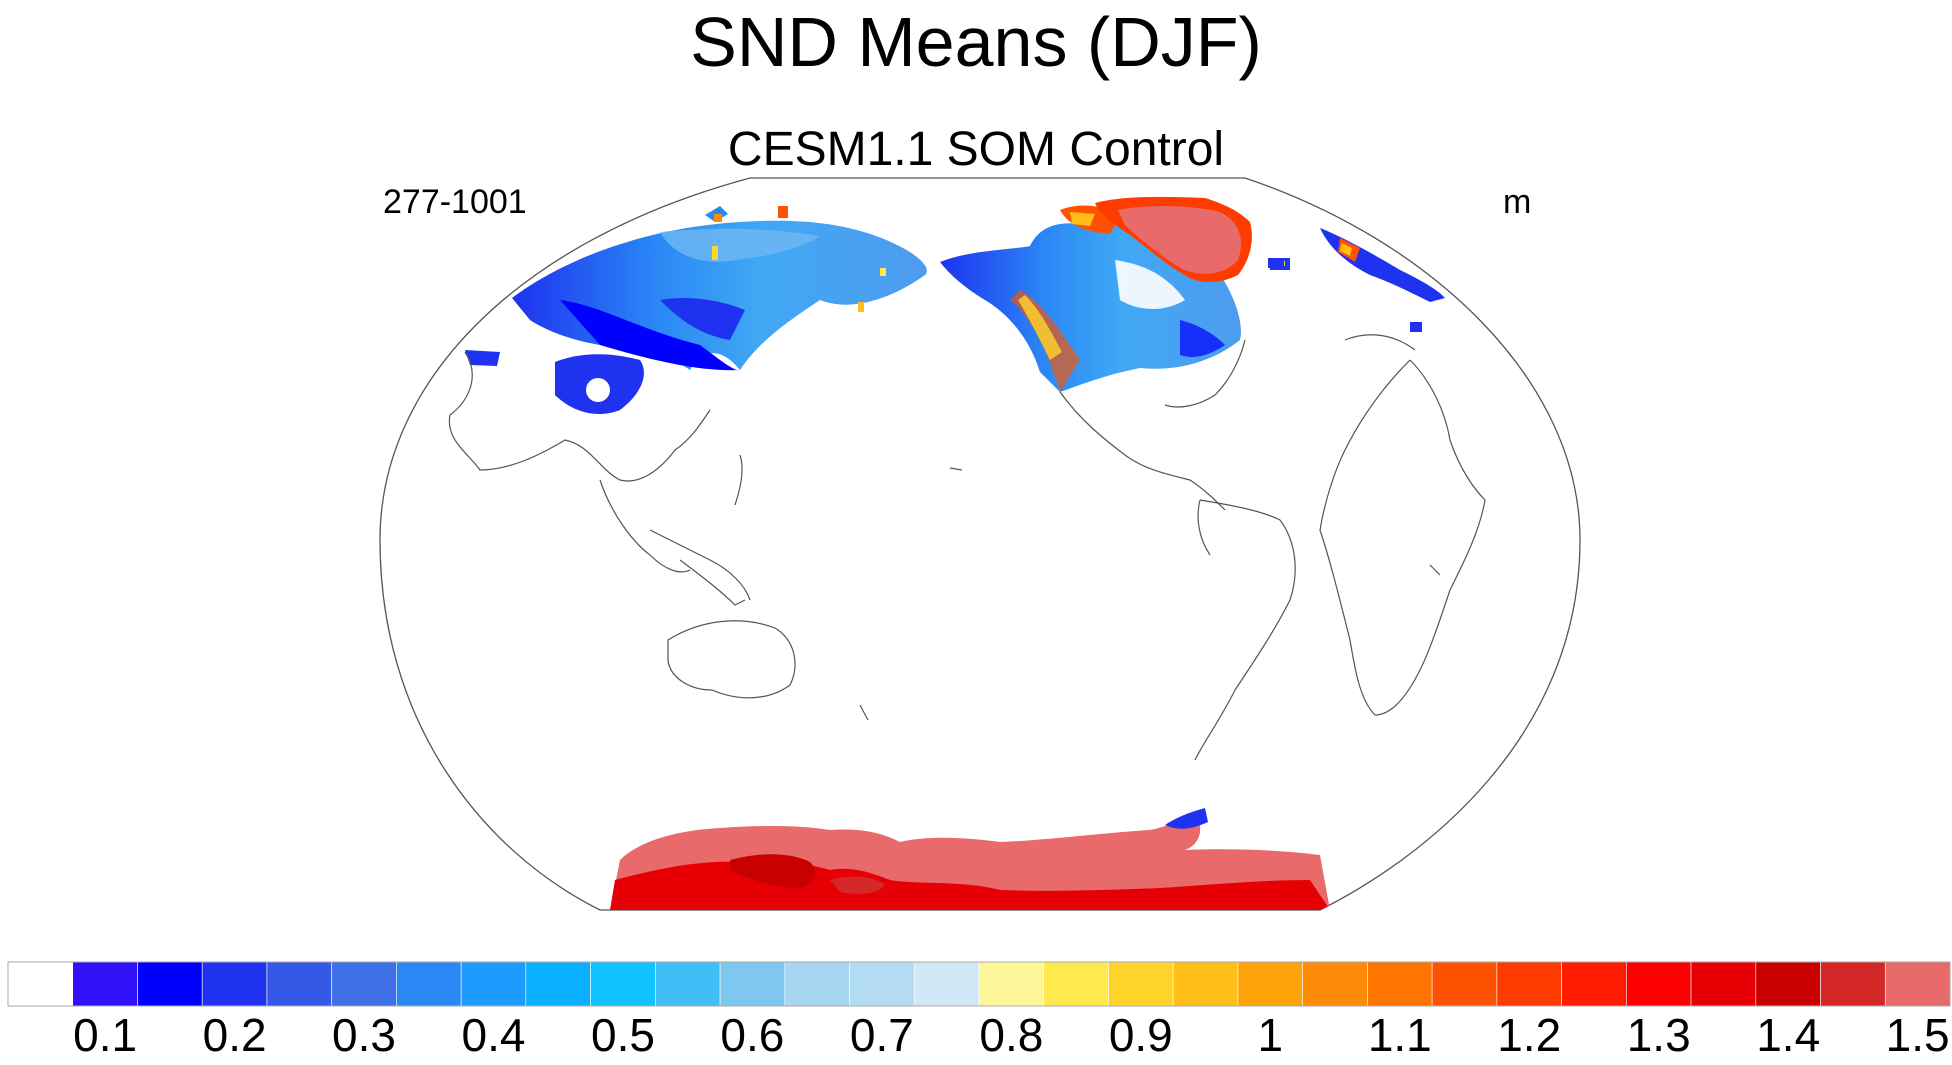 This screenshot has height=1065, width=1952. I want to click on map-title: SND Means (DJF), so click(976, 42).